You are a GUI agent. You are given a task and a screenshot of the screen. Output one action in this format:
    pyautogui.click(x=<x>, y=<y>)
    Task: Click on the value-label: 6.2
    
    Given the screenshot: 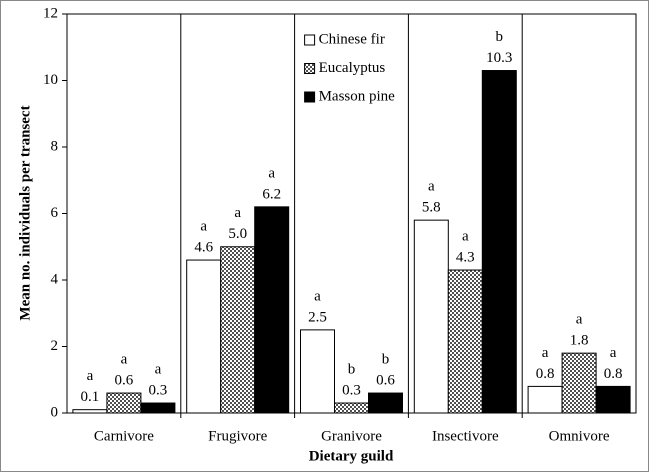 What is the action you would take?
    pyautogui.click(x=271, y=194)
    